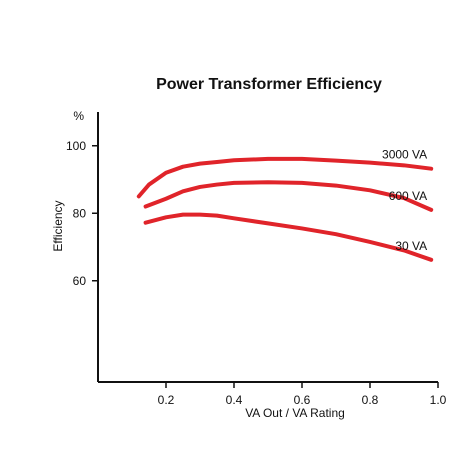  Describe the element at coordinates (80, 281) in the screenshot. I see `y-tick-label: 60` at that location.